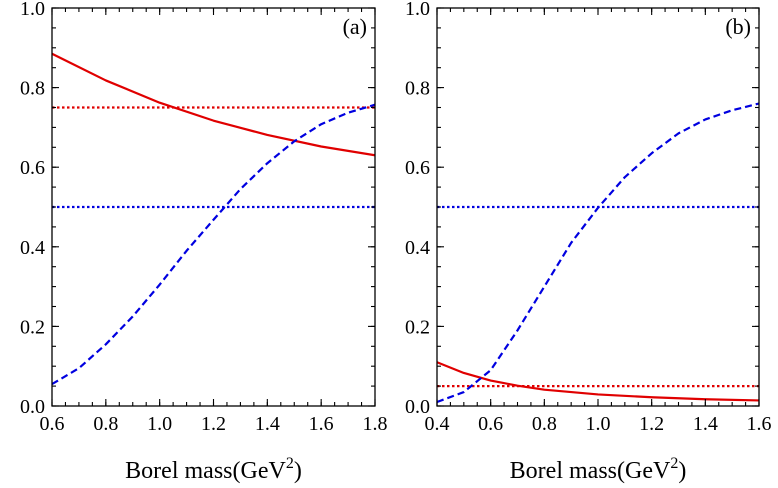 The height and width of the screenshot is (488, 778). Describe the element at coordinates (355, 26) in the screenshot. I see `panel-label: (a)` at that location.